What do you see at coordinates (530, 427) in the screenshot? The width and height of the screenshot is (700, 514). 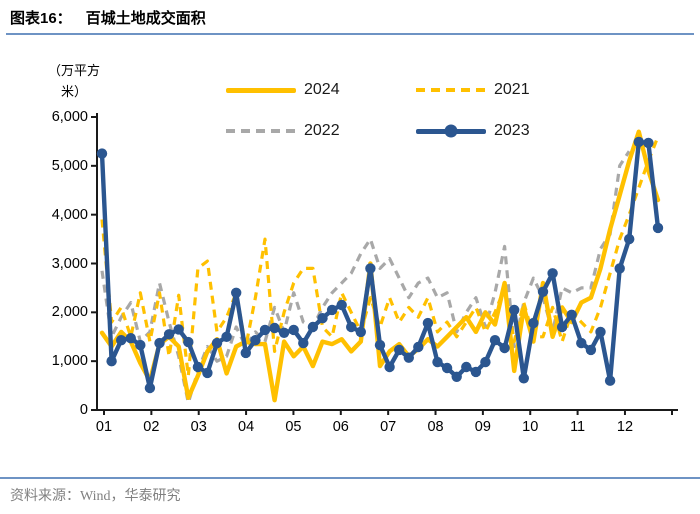 I see `x-tick-label: 10` at bounding box center [530, 427].